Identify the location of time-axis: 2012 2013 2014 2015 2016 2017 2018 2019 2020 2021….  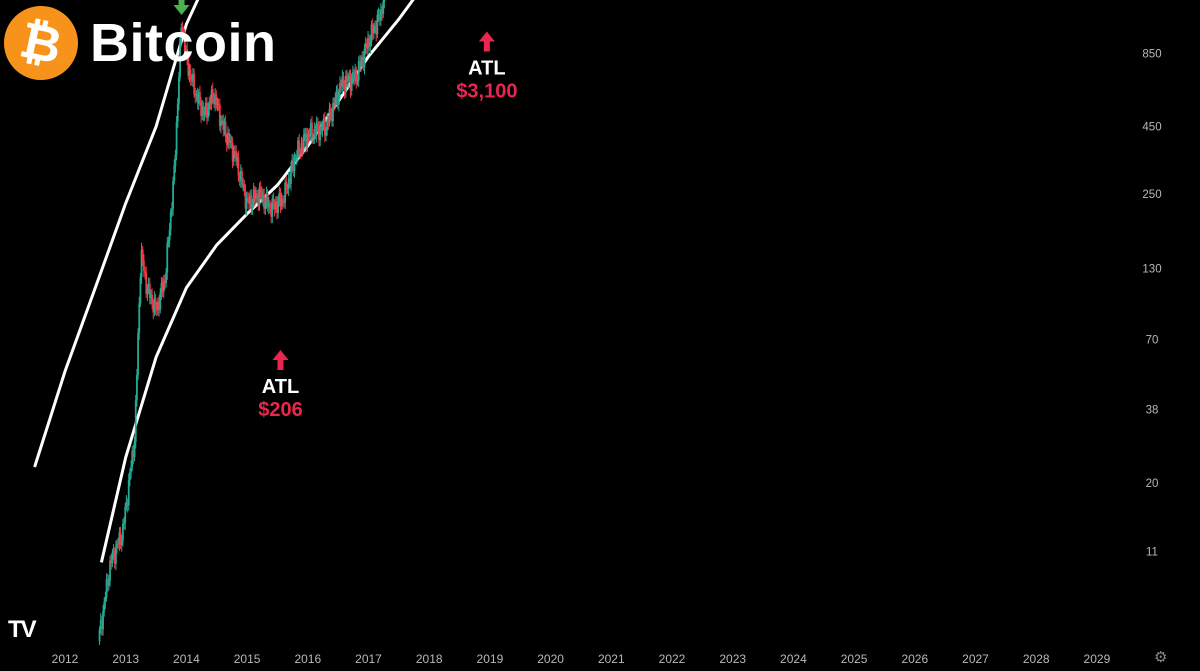
(581, 659).